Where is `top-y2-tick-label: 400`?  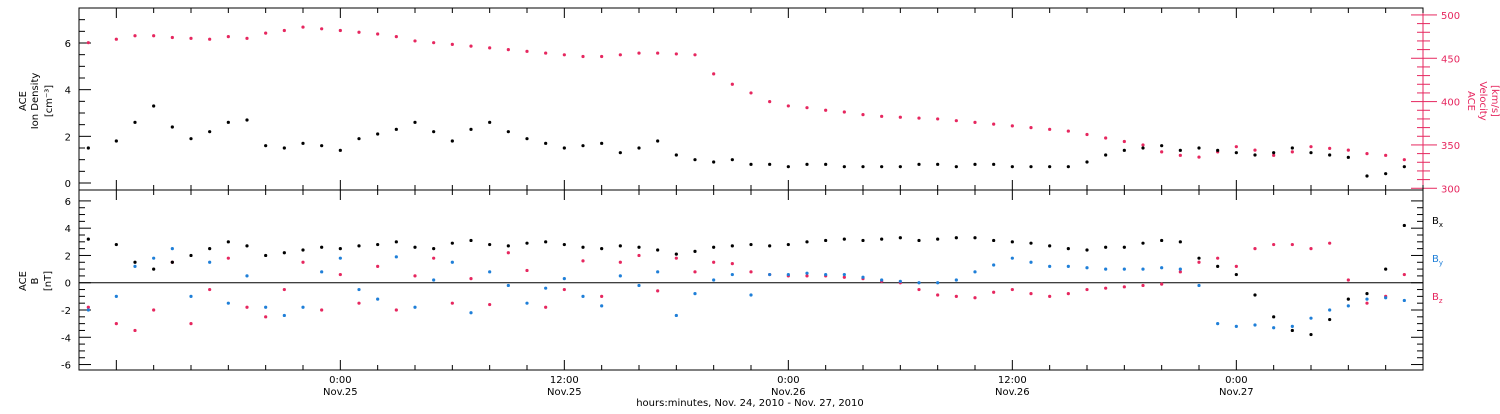 top-y2-tick-label: 400 is located at coordinates (1450, 103).